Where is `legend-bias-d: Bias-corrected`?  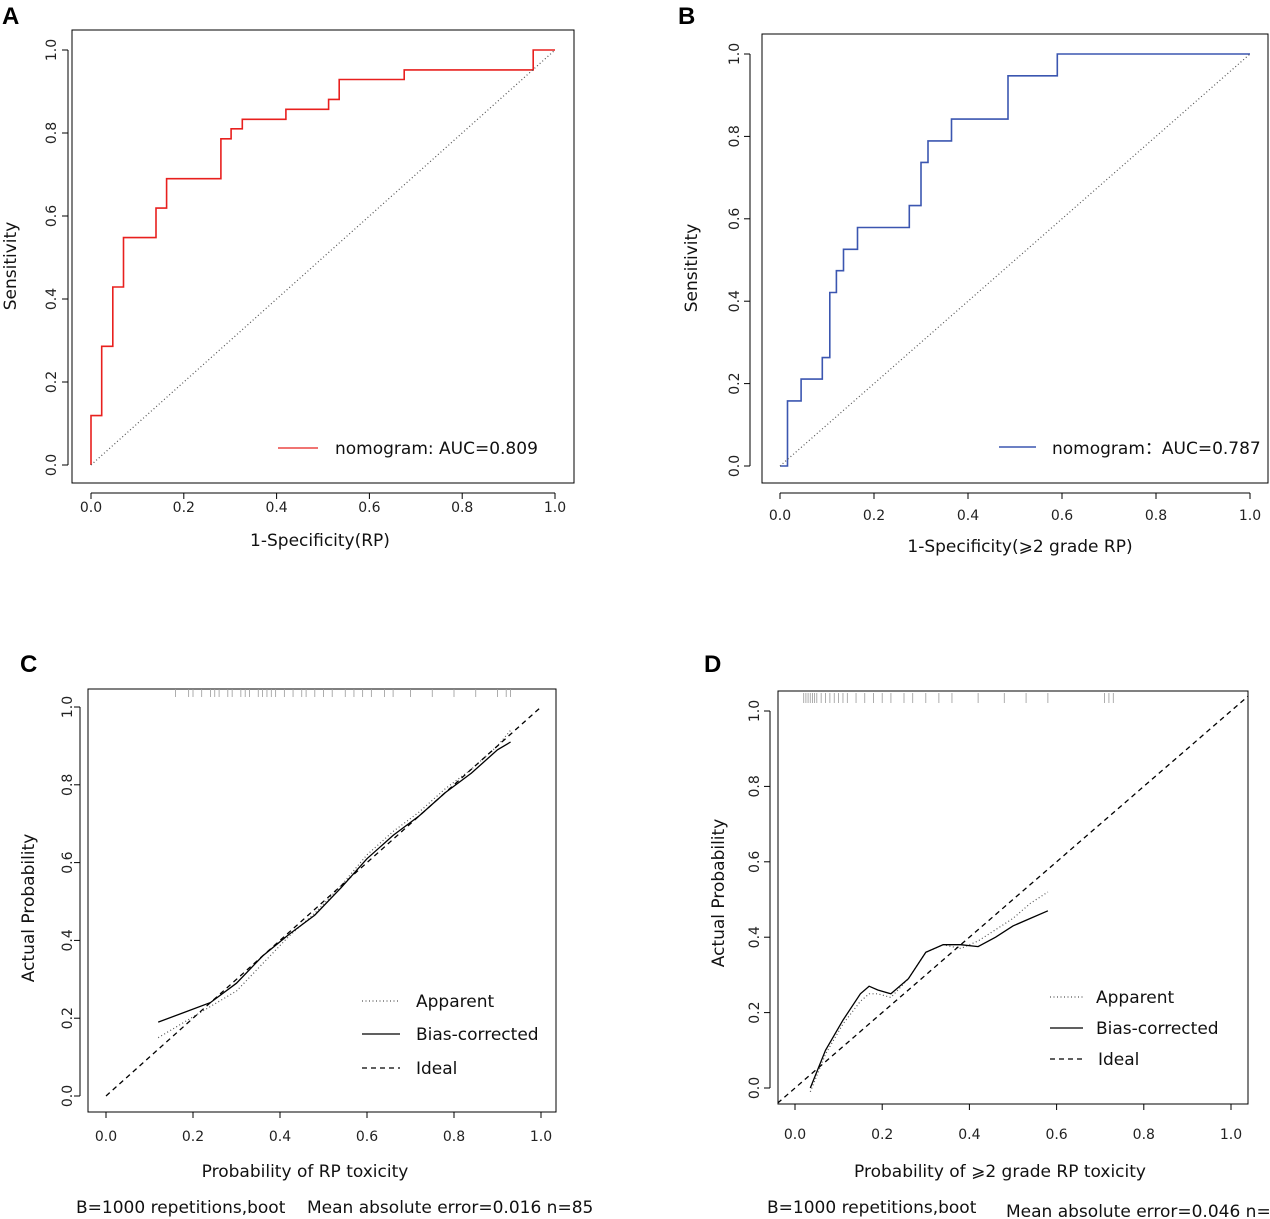
legend-bias-d: Bias-corrected is located at coordinates (1157, 1029).